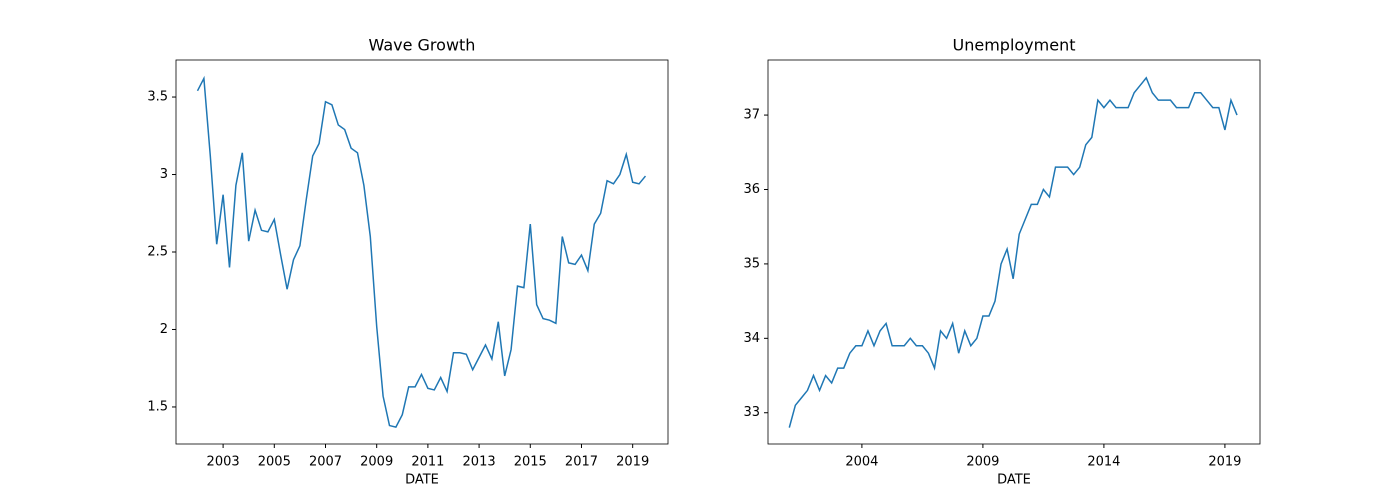 The image size is (1400, 500). What do you see at coordinates (164, 329) in the screenshot?
I see `y-tick-label: 2` at bounding box center [164, 329].